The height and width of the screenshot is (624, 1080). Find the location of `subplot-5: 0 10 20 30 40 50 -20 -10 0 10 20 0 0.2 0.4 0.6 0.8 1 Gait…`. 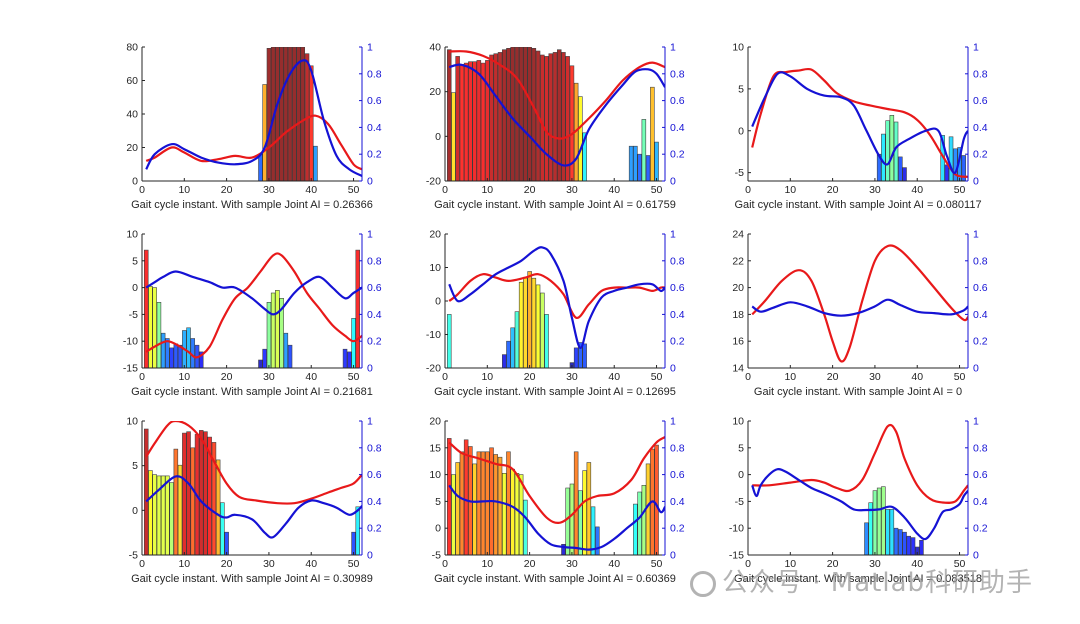

subplot-5: 0 10 20 30 40 50 -20 -10 0 10 20 0 0.2 0.4 0.6 0.8 1 Gait… is located at coordinates (555, 314).